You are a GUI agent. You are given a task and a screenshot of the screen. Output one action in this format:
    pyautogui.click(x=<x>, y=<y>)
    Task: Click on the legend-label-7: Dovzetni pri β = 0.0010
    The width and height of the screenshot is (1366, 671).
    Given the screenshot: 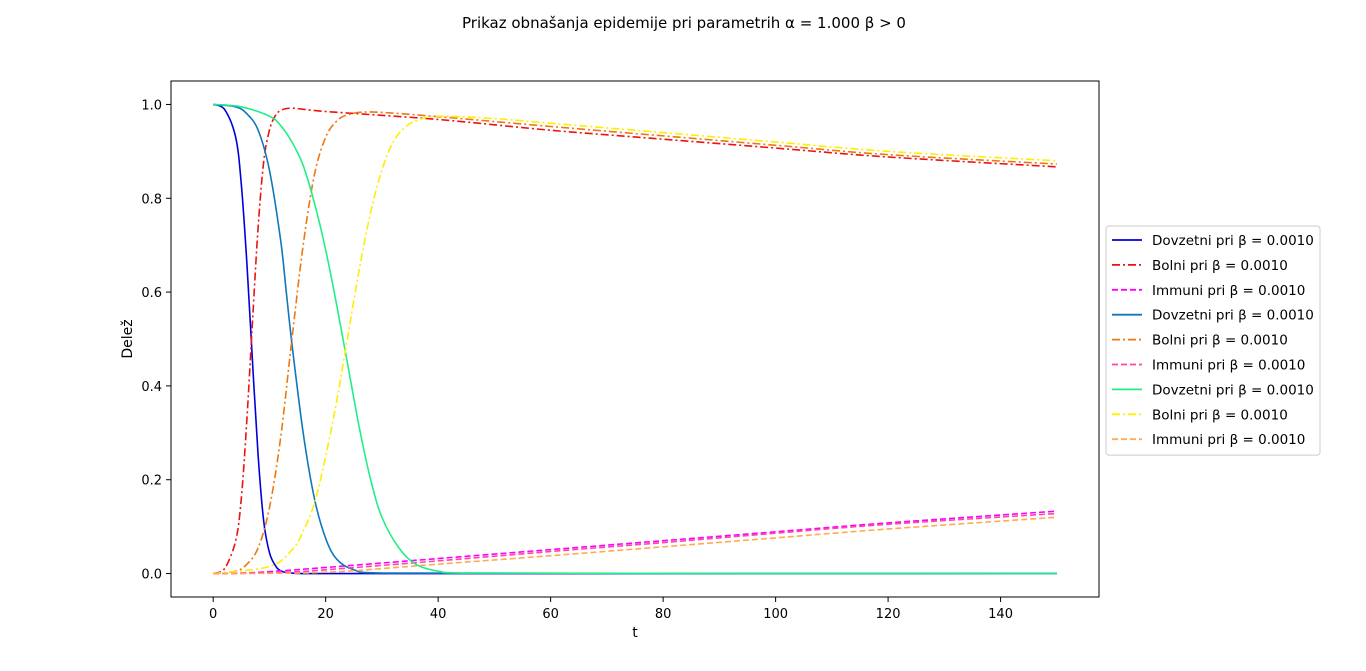 What is the action you would take?
    pyautogui.click(x=1233, y=390)
    